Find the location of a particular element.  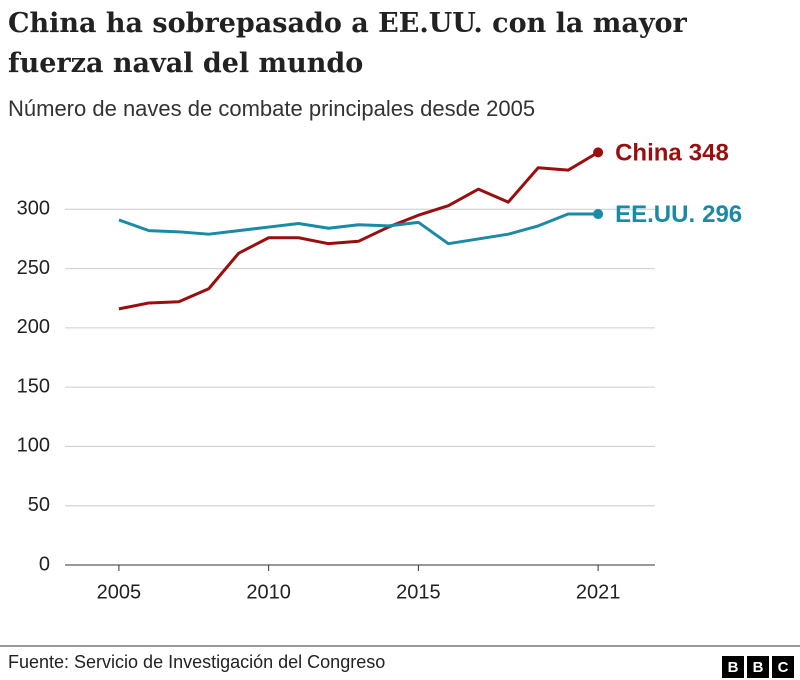

x-tick-label: 2021 is located at coordinates (598, 592).